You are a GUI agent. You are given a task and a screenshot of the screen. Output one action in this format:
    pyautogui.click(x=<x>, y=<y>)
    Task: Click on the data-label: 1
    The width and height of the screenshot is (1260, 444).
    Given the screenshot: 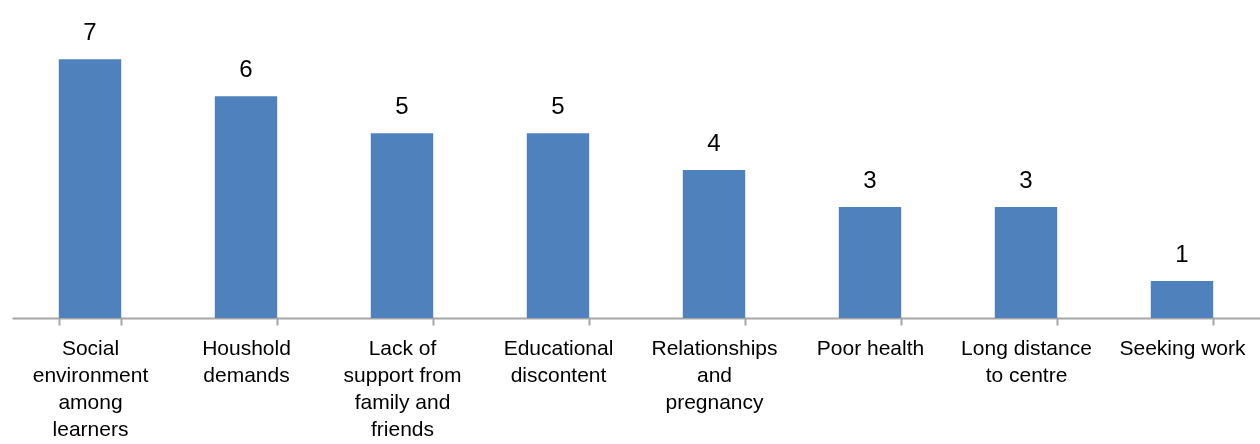 What is the action you would take?
    pyautogui.click(x=1182, y=254)
    